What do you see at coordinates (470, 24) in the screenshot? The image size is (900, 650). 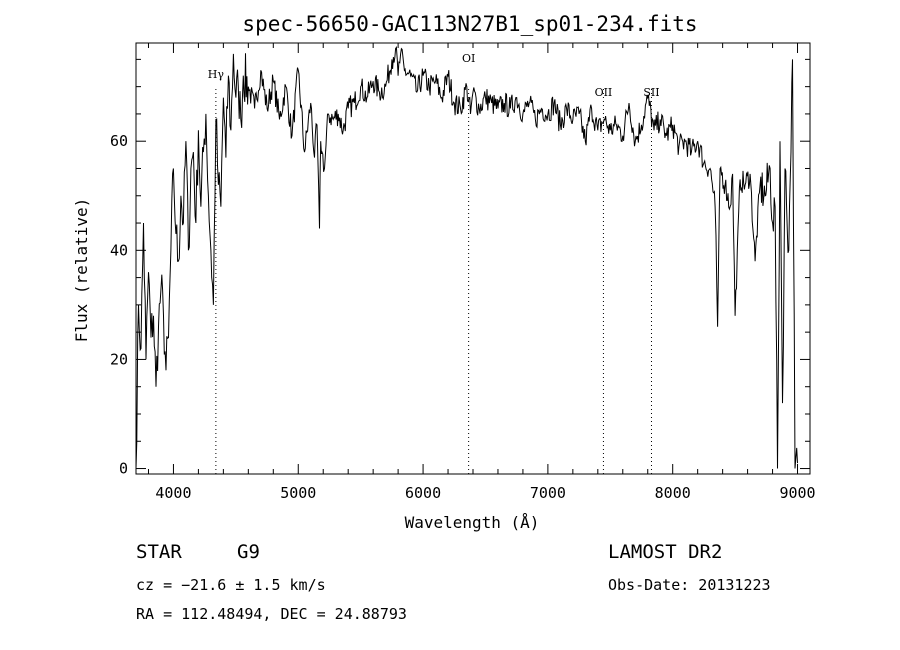 I see `chart-title: spec-56650-GAC113N27B1_sp01-234.fits` at bounding box center [470, 24].